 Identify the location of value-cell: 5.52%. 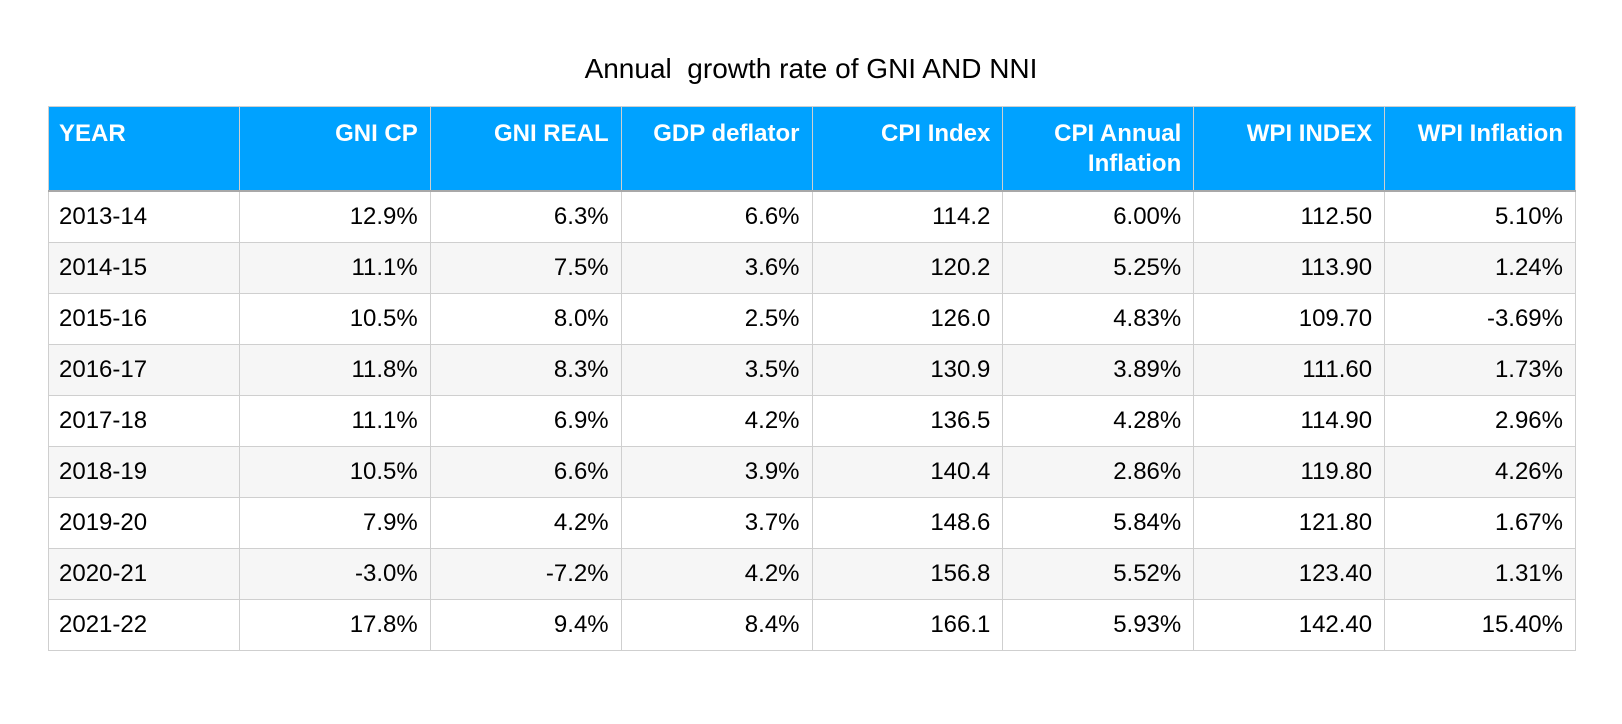
(1098, 573).